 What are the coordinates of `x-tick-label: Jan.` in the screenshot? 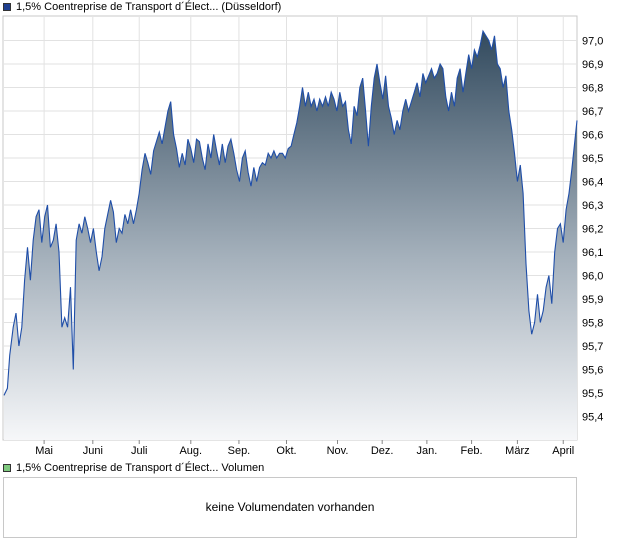 It's located at (426, 451).